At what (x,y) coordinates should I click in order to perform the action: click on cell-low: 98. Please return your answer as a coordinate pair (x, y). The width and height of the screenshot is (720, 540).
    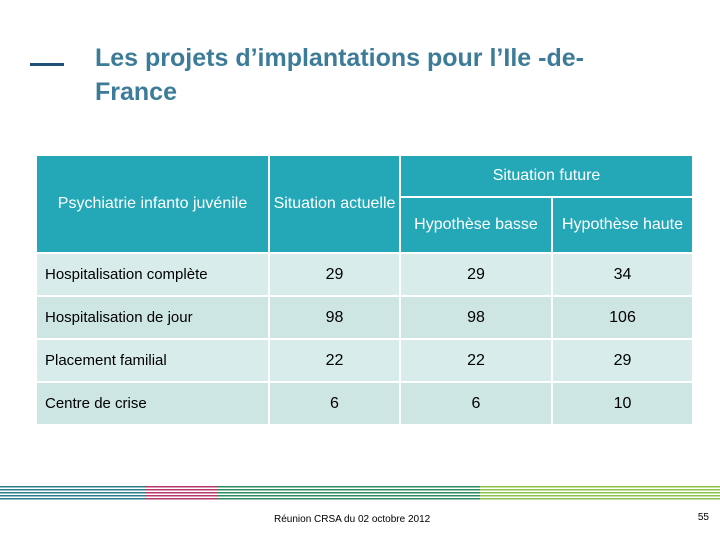
    Looking at the image, I should click on (475, 316).